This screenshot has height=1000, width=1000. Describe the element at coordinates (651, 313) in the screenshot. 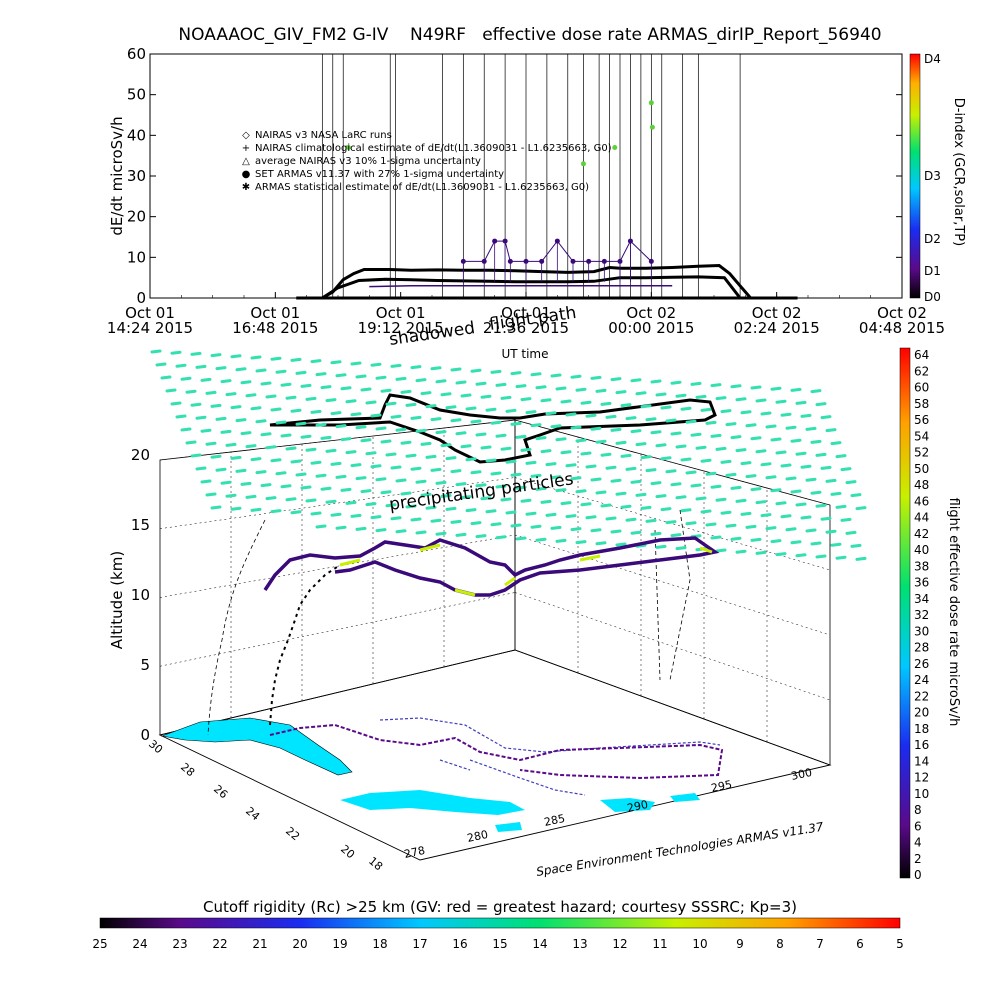

I see `x-tick-day: Oct 02` at that location.